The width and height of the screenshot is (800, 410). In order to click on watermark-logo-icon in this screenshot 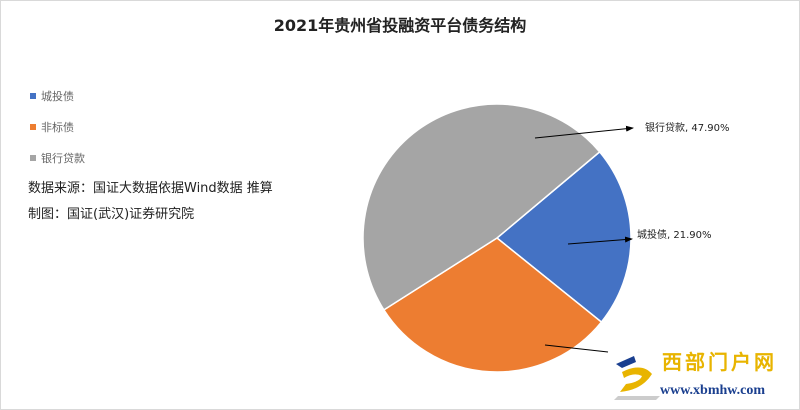, I will do `click(637, 378)`.